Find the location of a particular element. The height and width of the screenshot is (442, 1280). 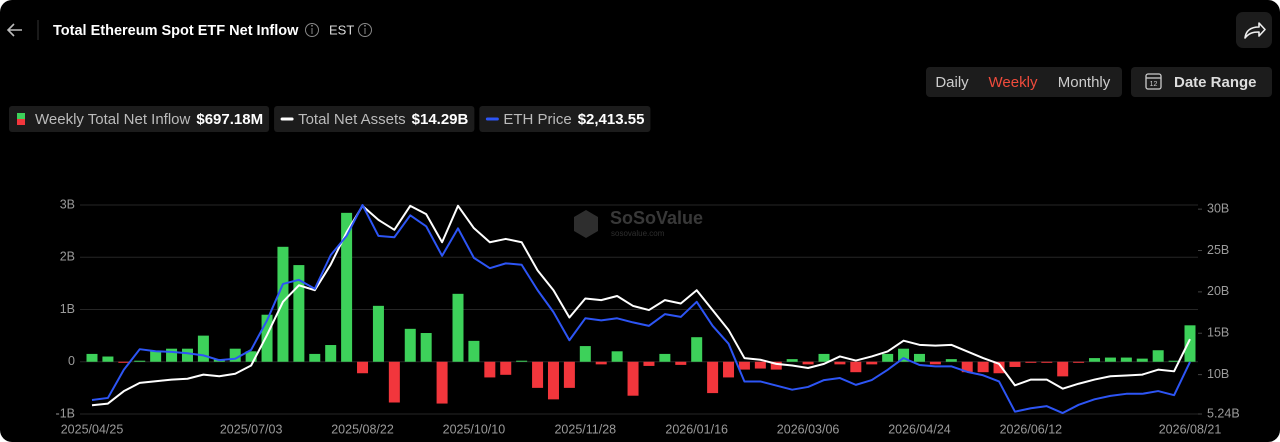

calendar-icon is located at coordinates (1153, 81).